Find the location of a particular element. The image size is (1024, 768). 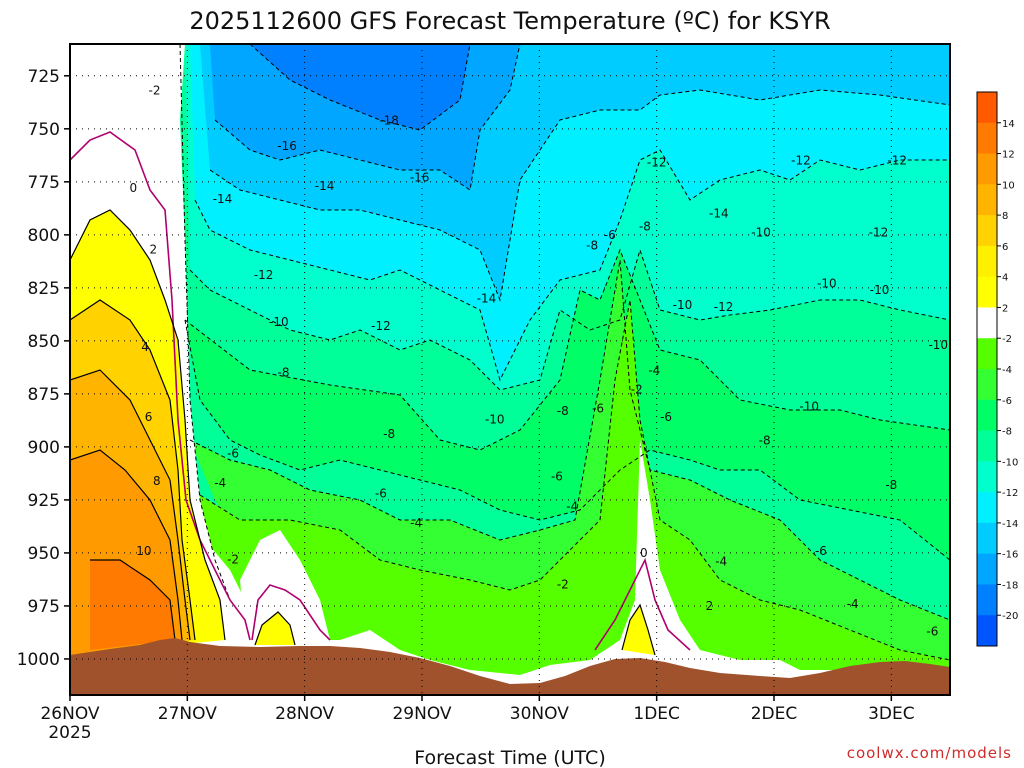

x-tick-label: 28NOV is located at coordinates (304, 714).